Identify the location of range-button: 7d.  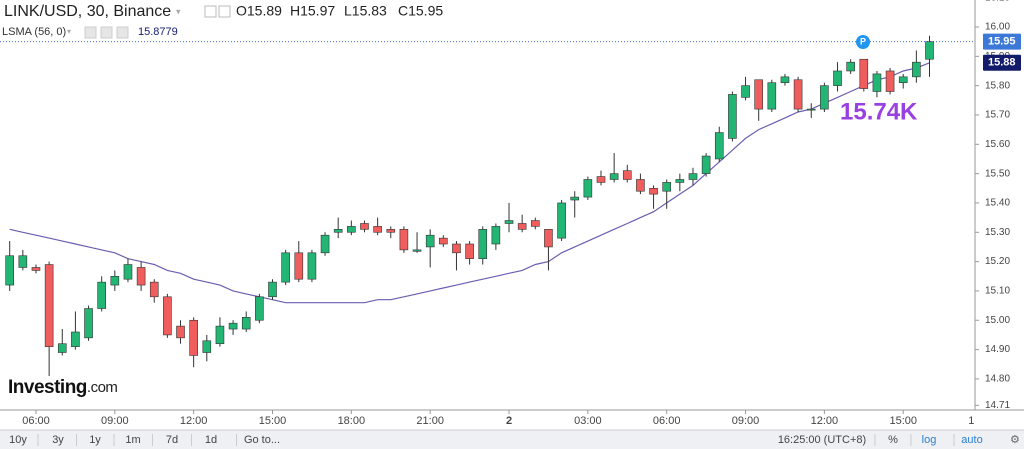
(172, 440).